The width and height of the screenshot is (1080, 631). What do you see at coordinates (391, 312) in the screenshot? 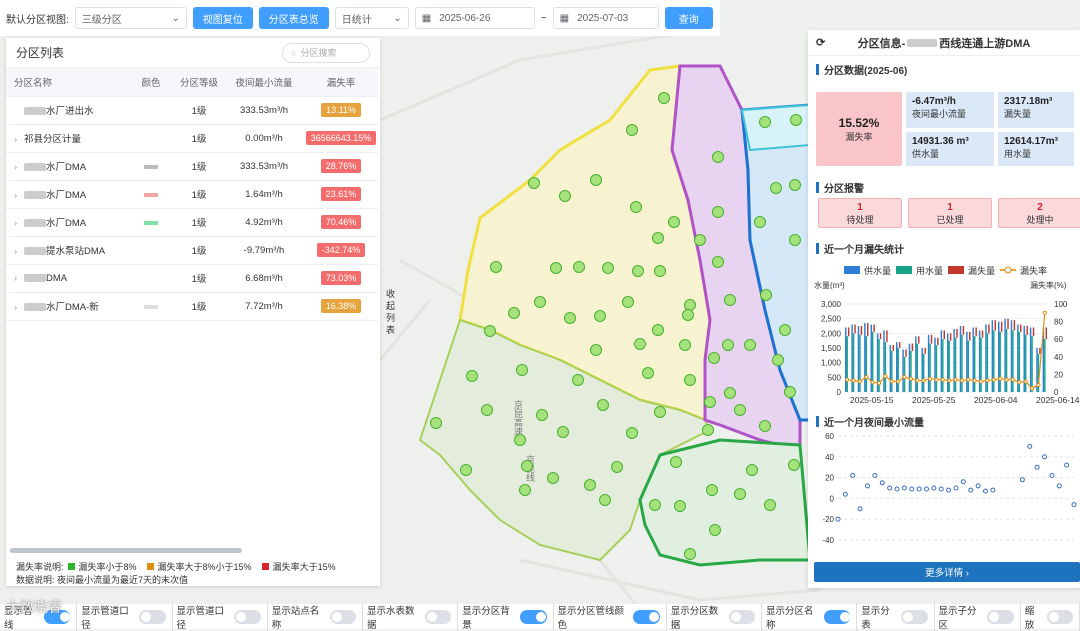
I see `collapse-list-toggle: 收起列表` at bounding box center [391, 312].